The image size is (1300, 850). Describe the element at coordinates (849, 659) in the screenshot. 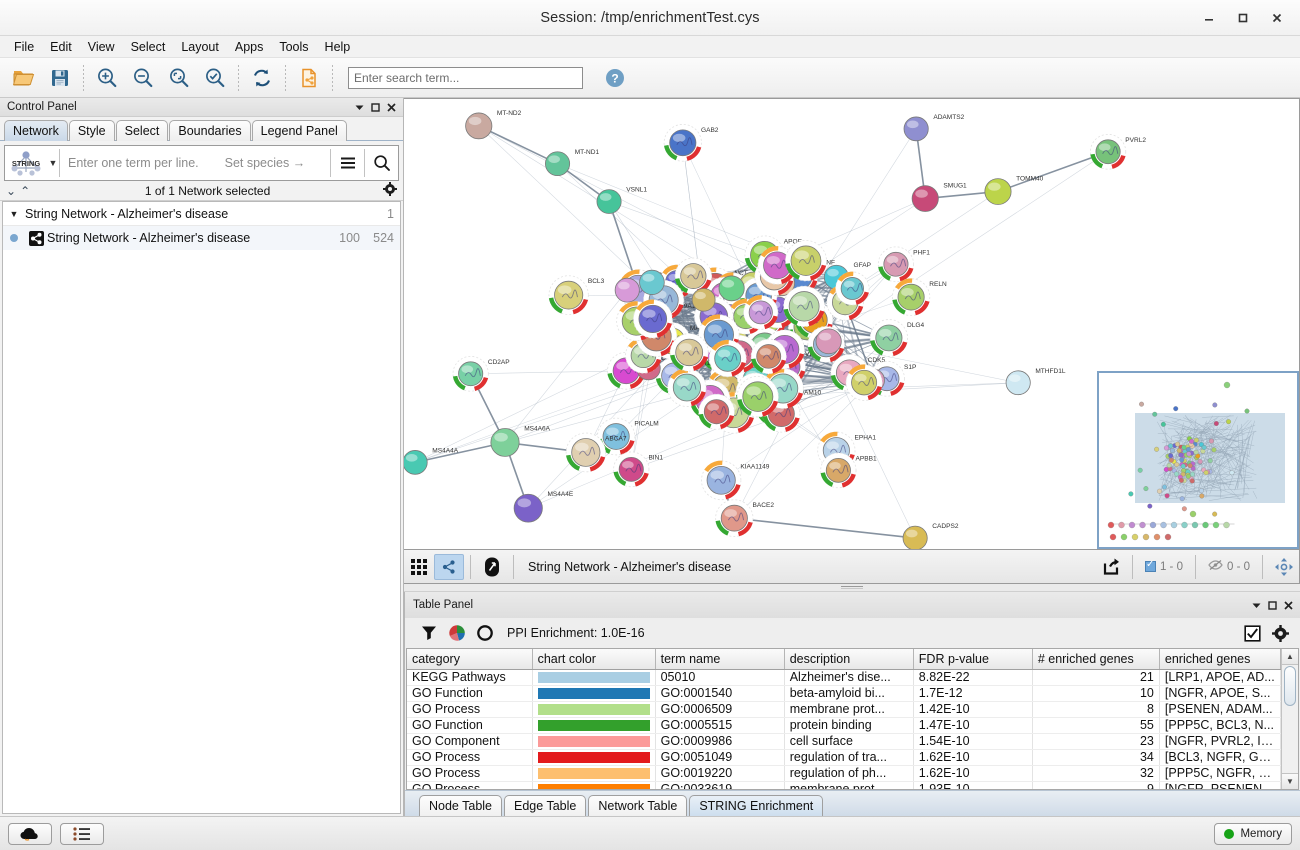

I see `column-header-description: description` at that location.